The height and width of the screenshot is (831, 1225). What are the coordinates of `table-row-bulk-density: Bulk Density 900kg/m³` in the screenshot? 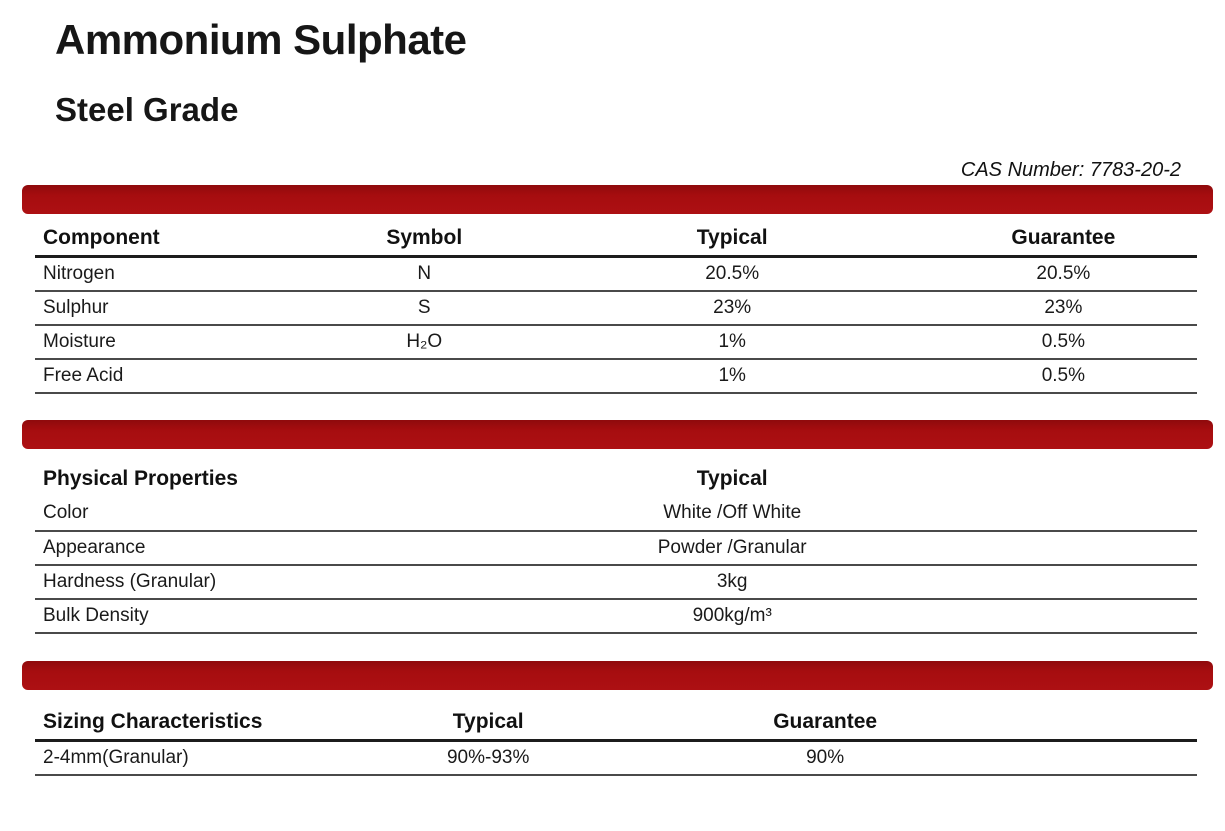 It's located at (616, 616).